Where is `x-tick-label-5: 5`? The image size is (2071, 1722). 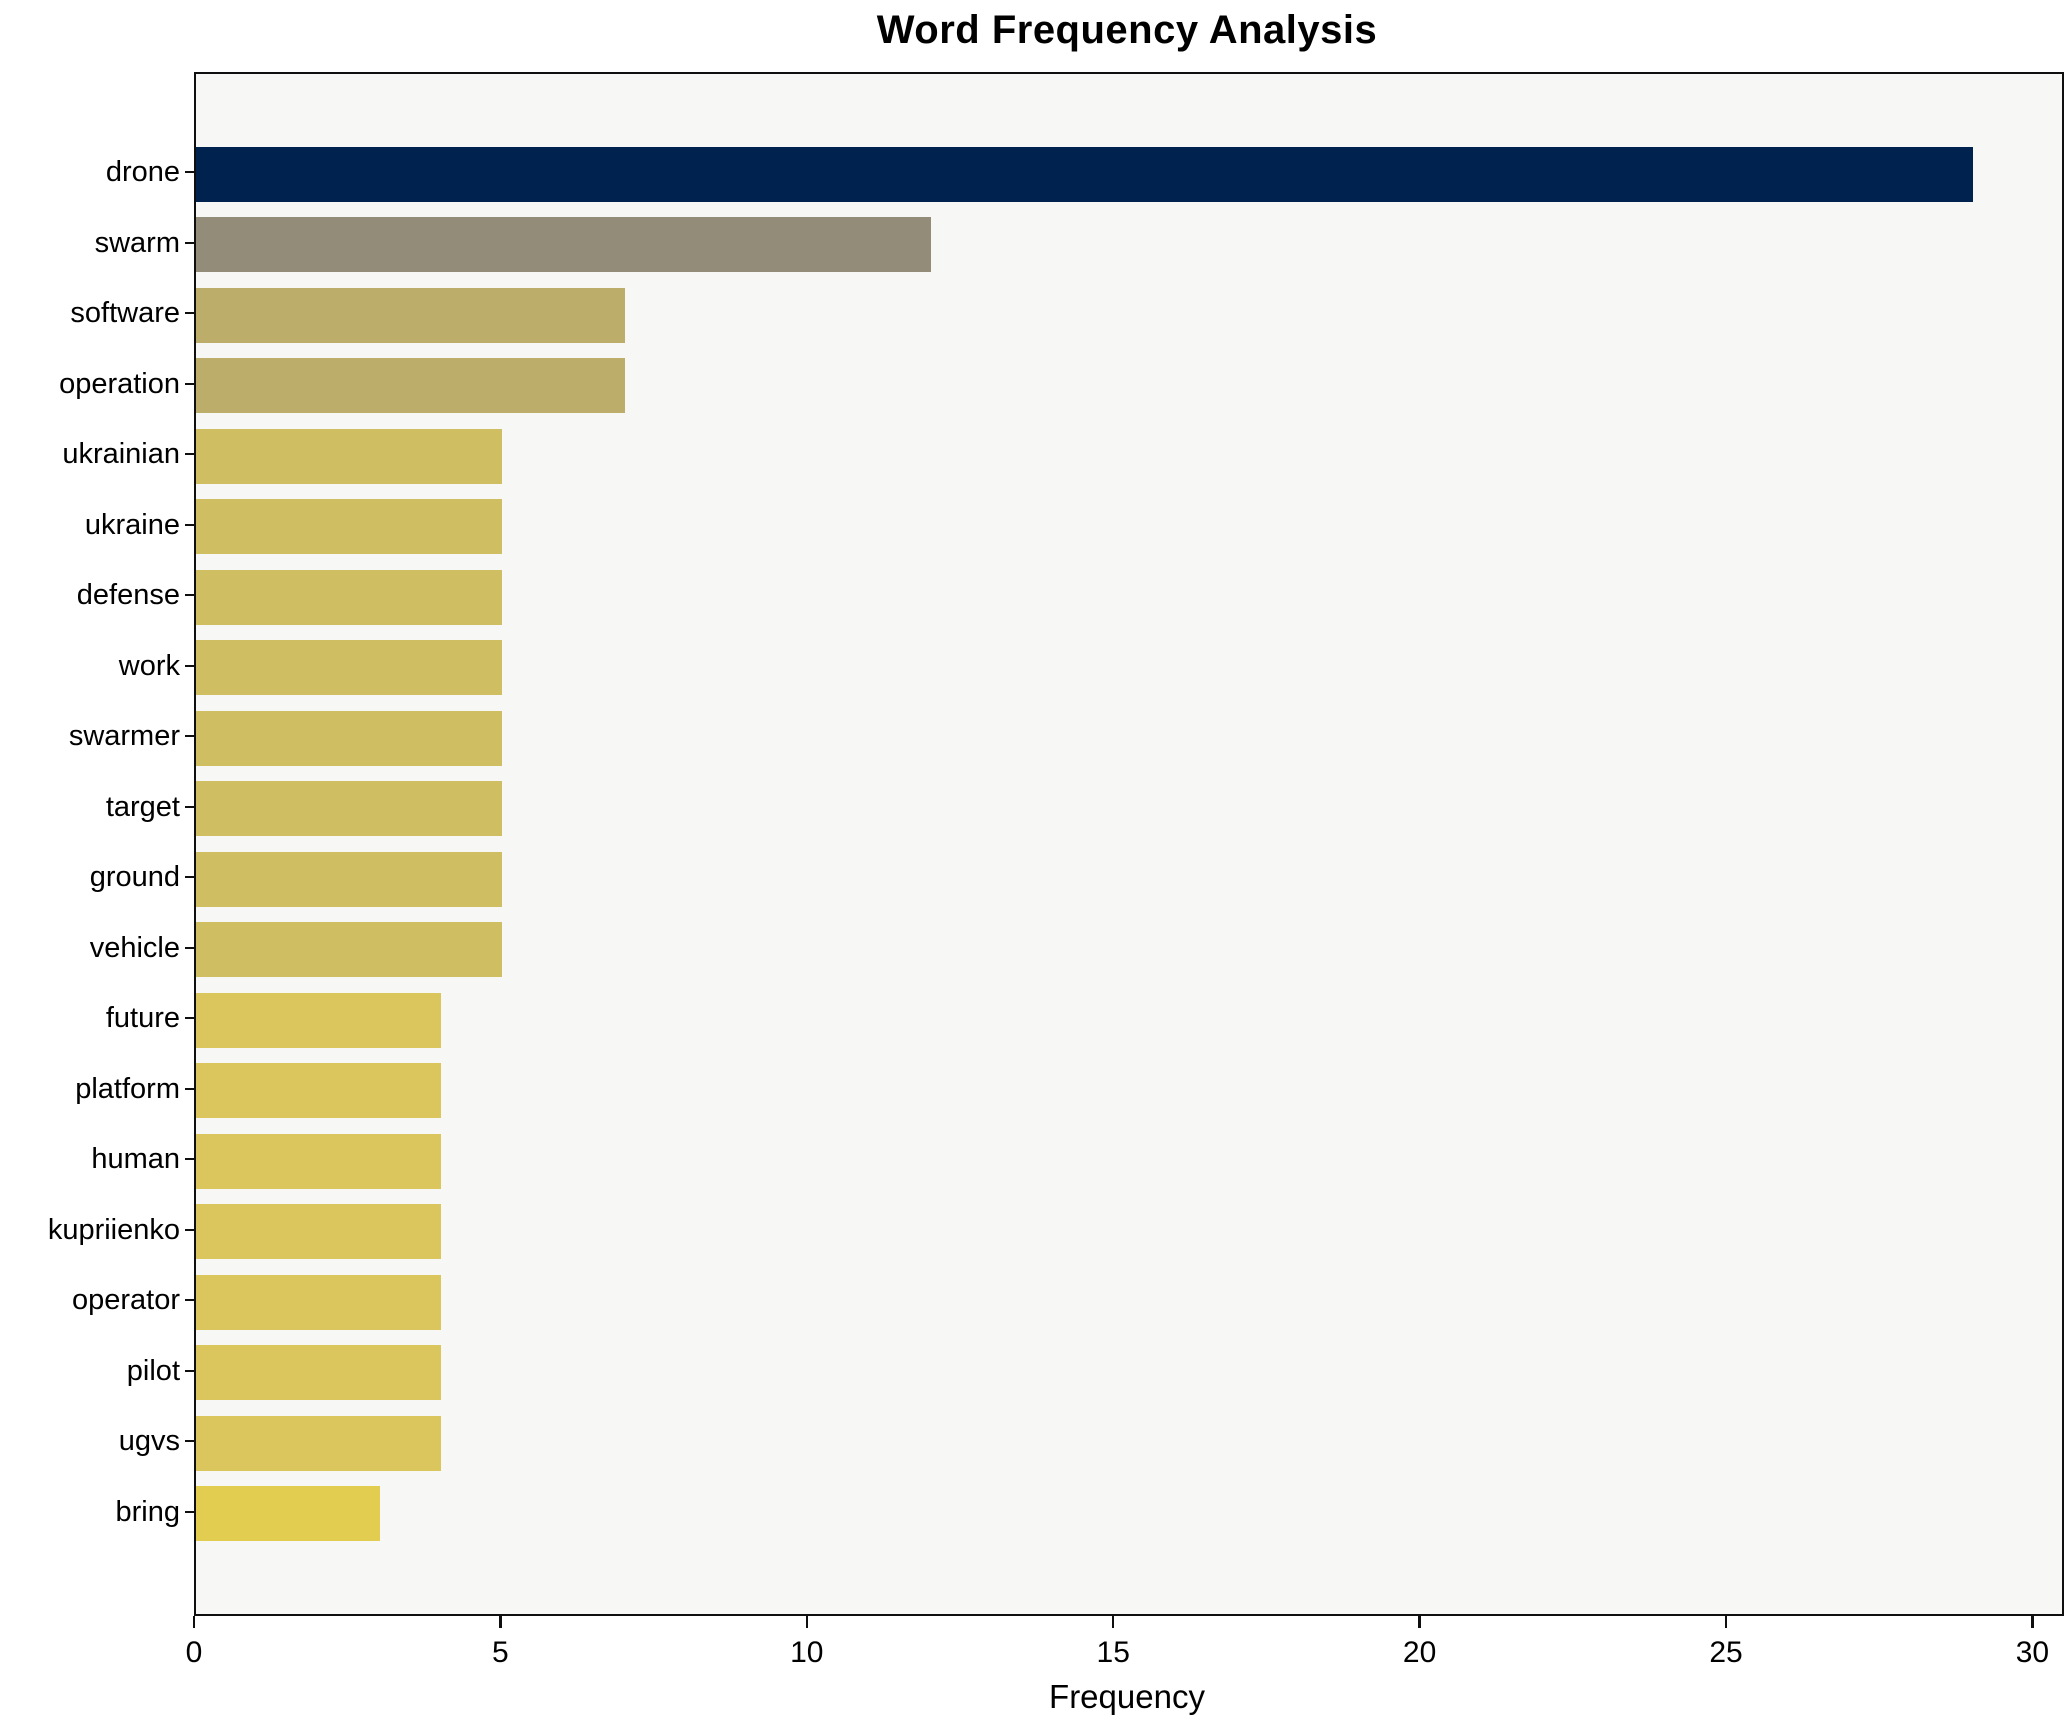 x-tick-label-5: 5 is located at coordinates (500, 1652).